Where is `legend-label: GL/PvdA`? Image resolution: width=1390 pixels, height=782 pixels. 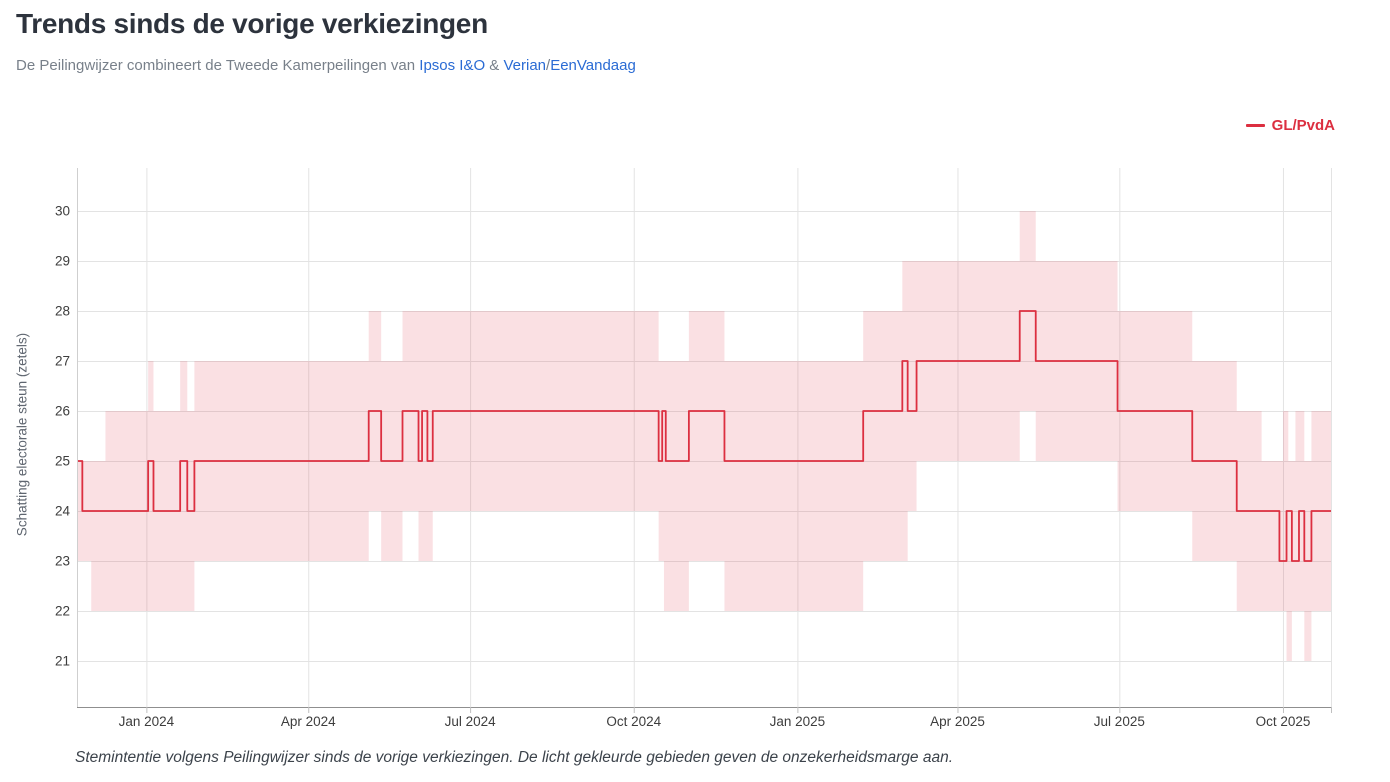
legend-label: GL/PvdA is located at coordinates (1303, 125).